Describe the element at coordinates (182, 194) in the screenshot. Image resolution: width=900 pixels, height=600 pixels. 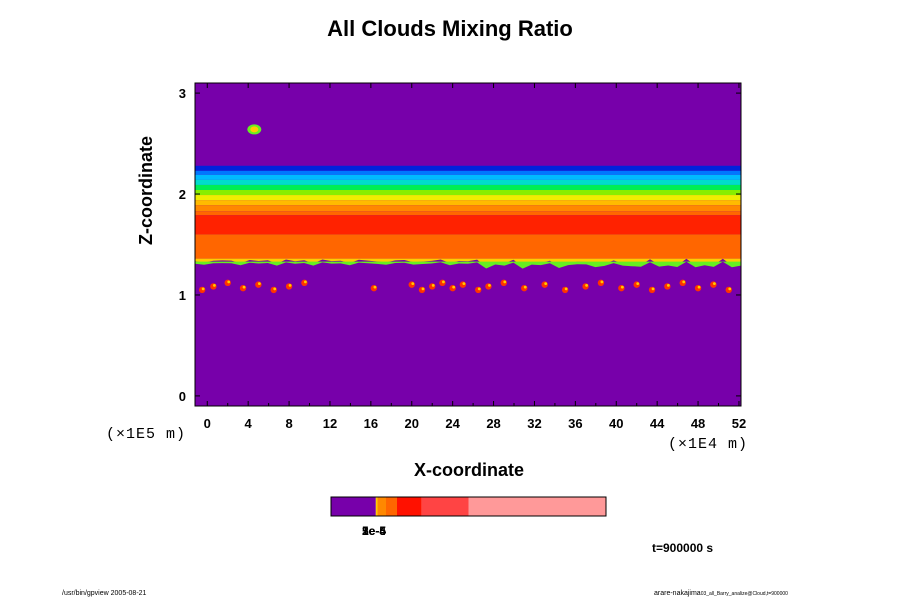
I see `y-tick-label-2: 2` at that location.